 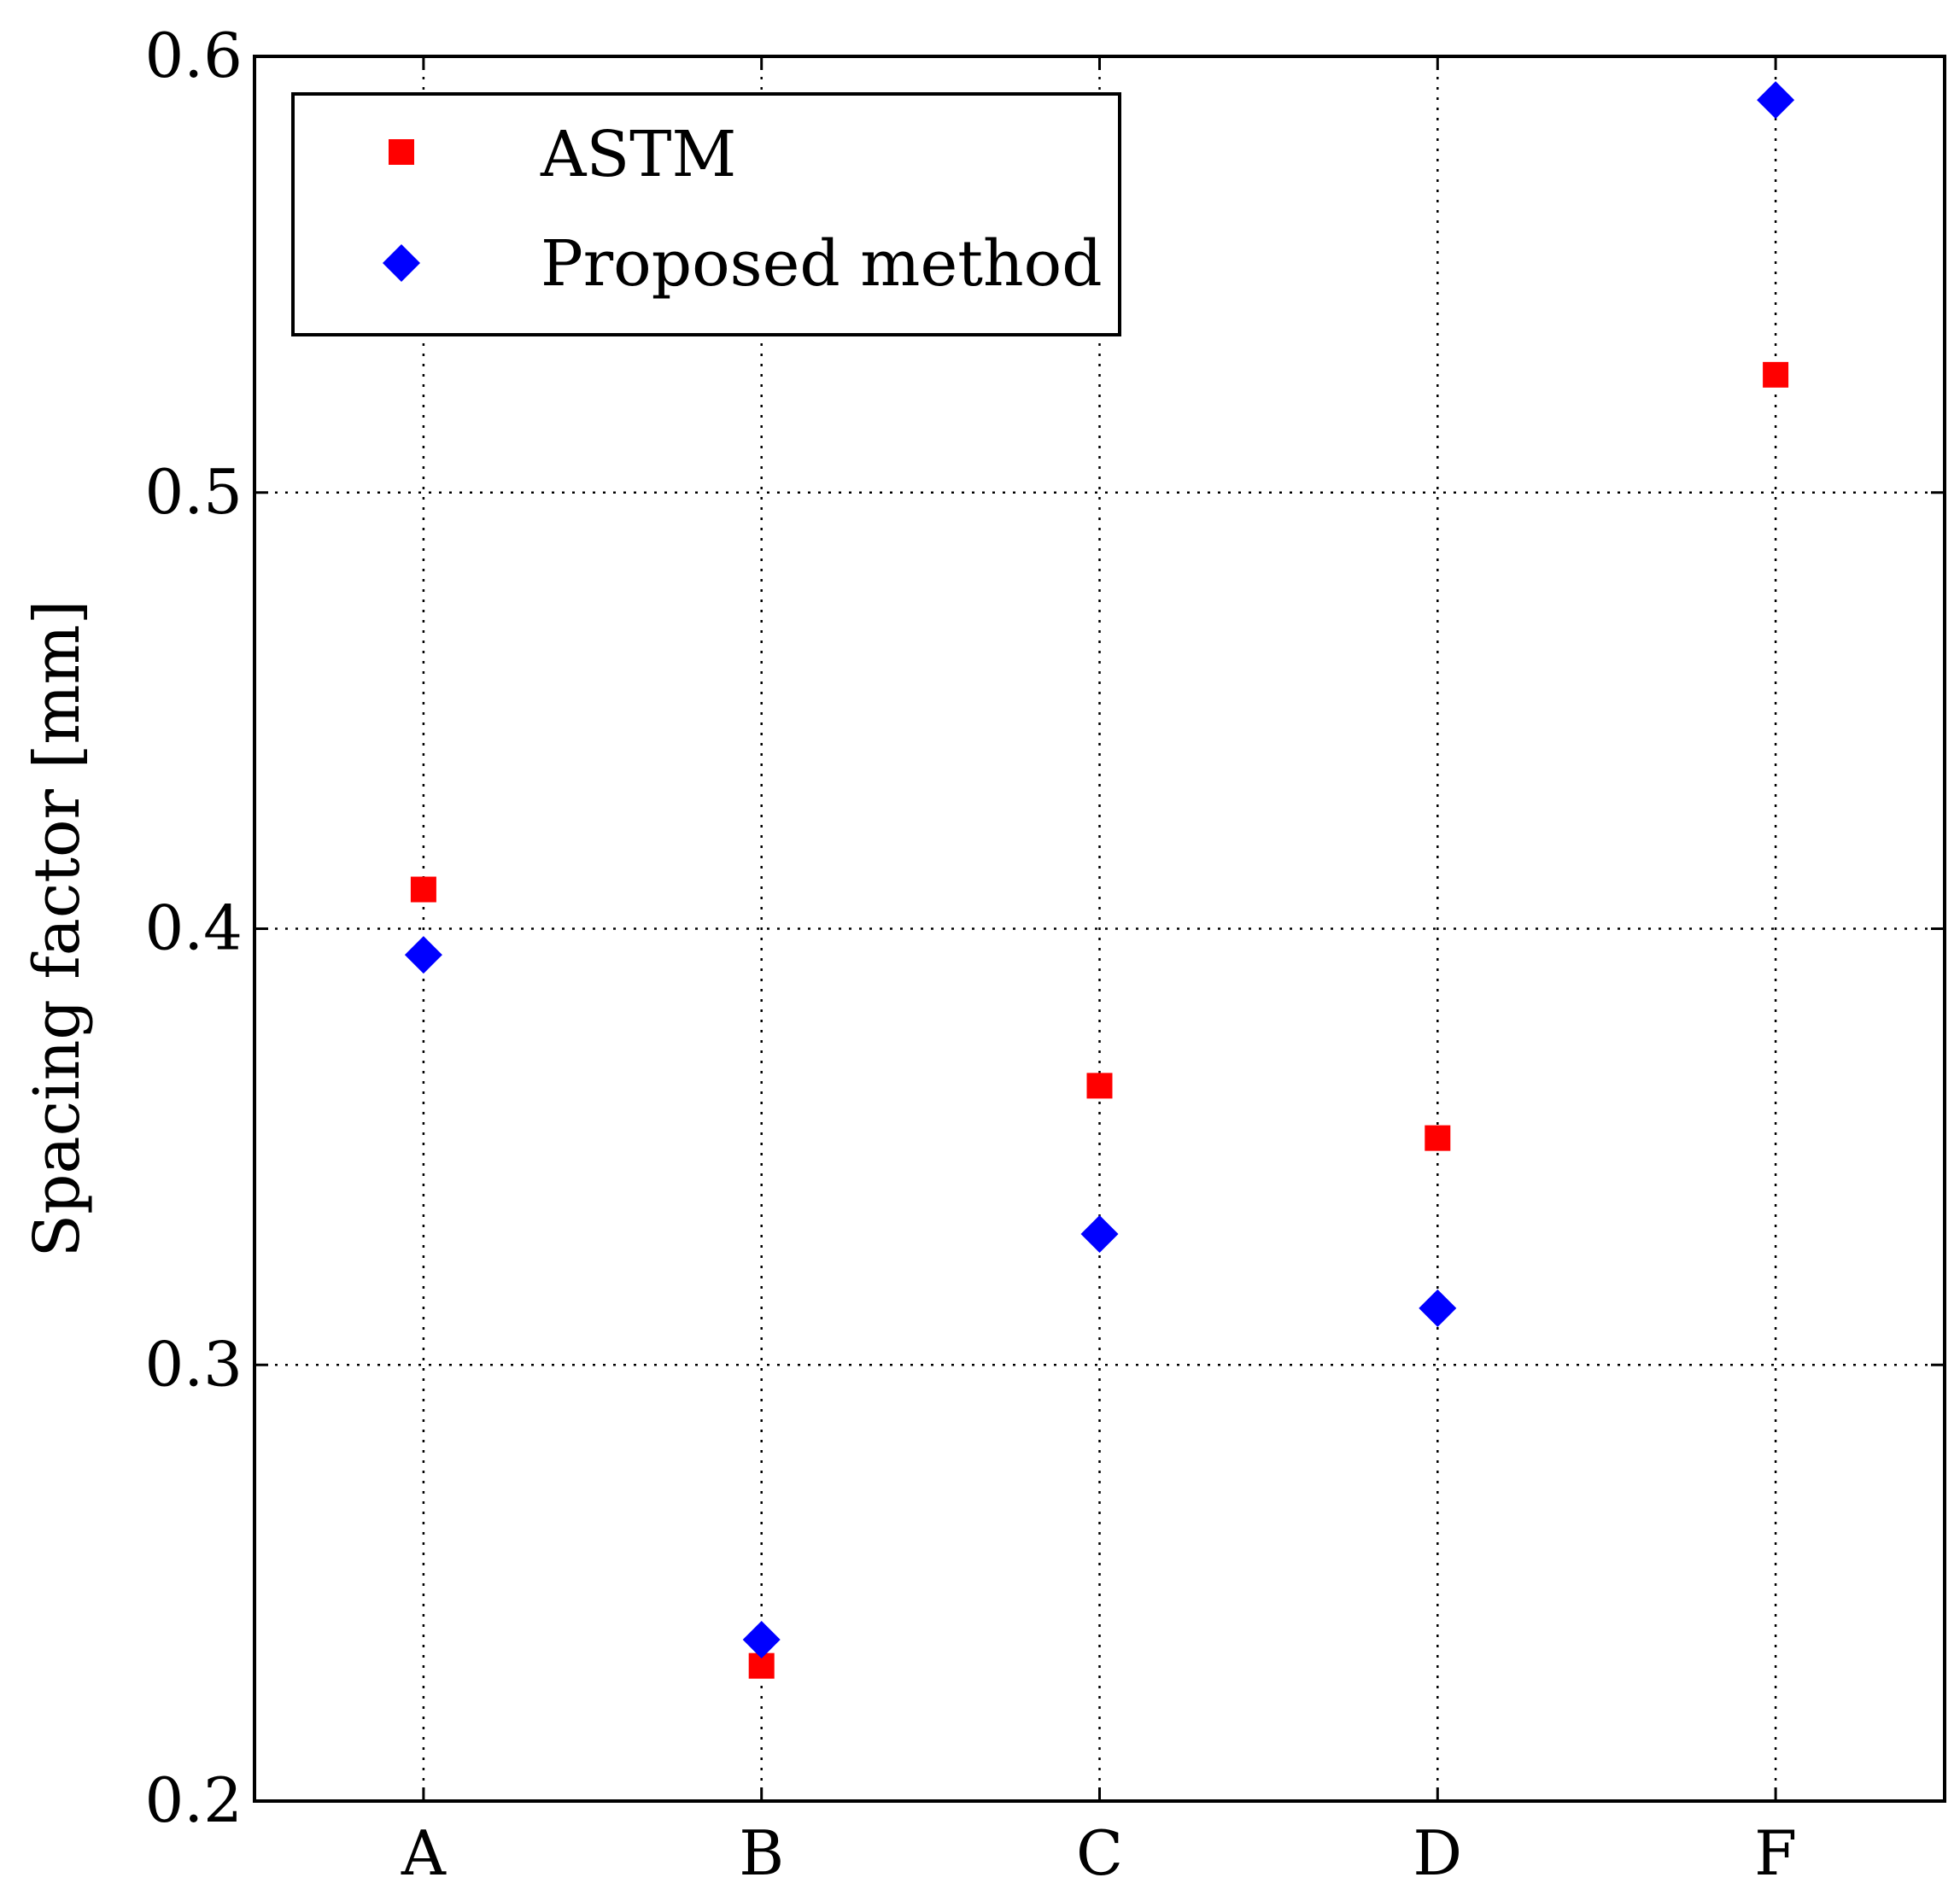 I want to click on legend-marker-proposed-method, so click(x=401, y=263).